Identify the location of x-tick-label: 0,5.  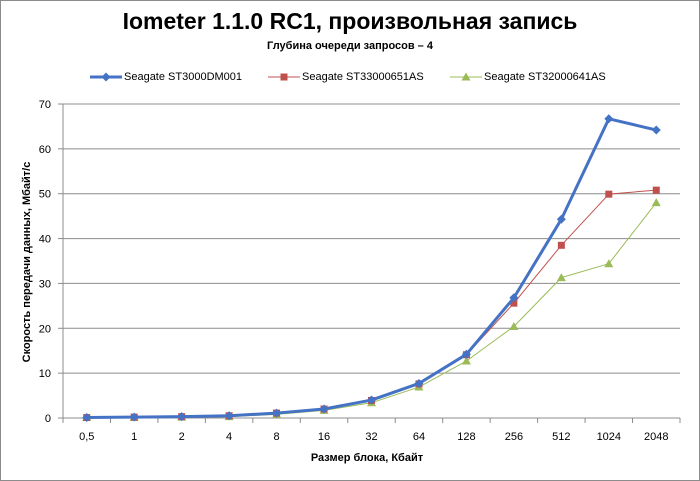
(86, 437).